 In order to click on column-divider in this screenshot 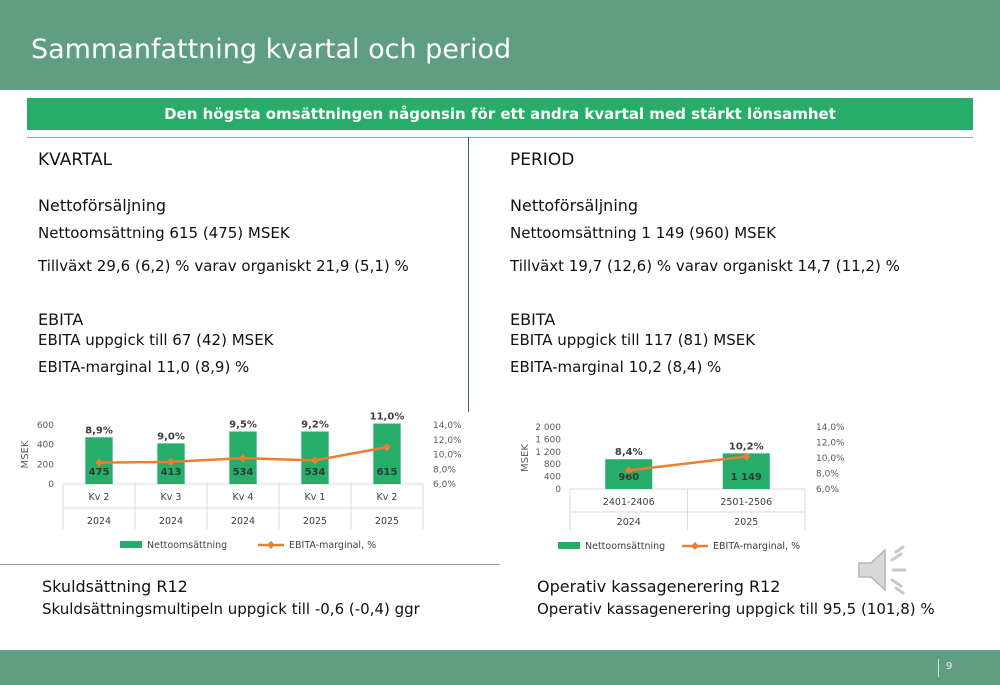, I will do `click(468, 274)`.